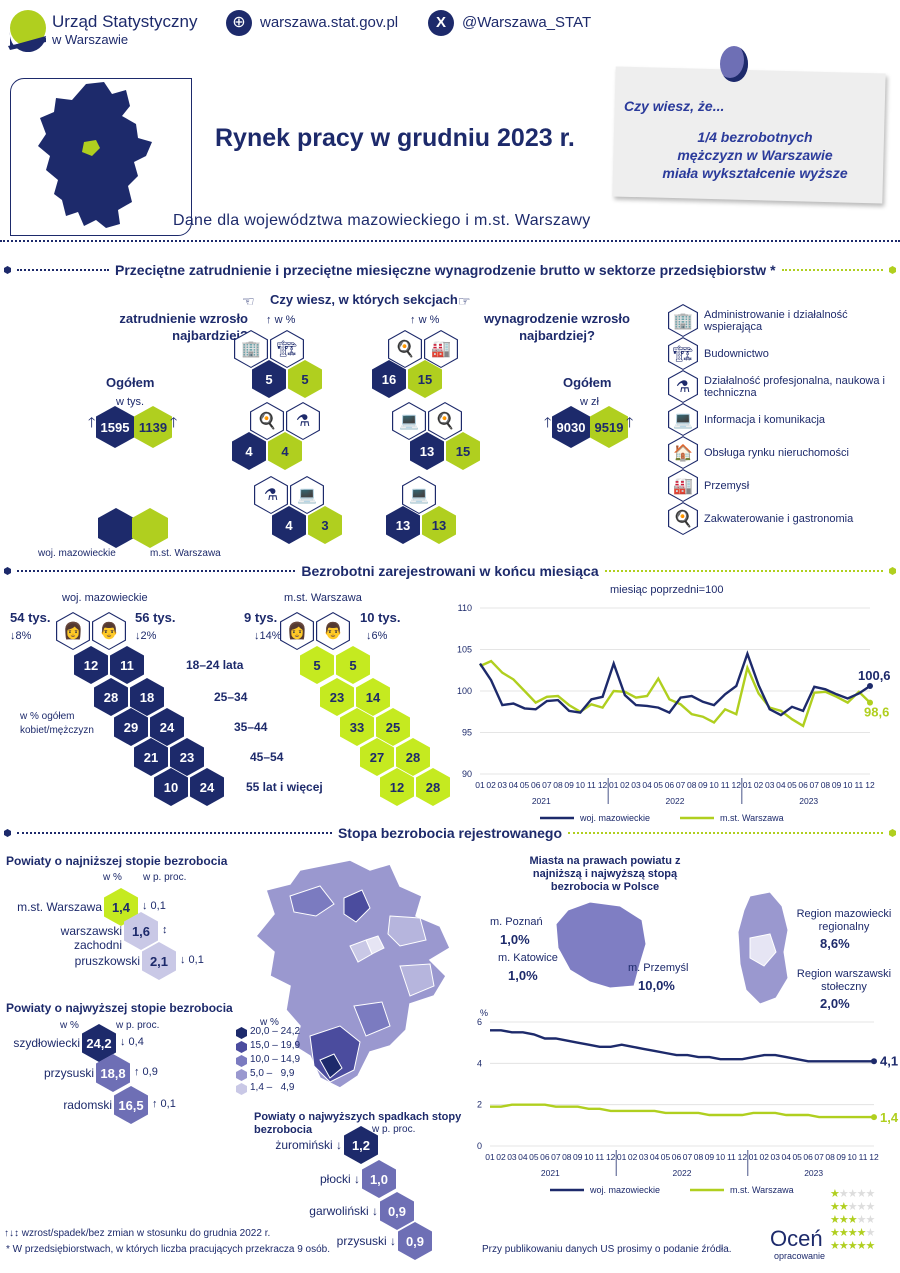 This screenshot has height=1273, width=900. Describe the element at coordinates (207, 787) in the screenshot. I see `maz-men-hex: 24` at that location.